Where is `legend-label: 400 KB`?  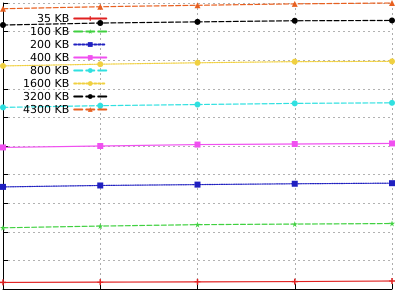 legend-label: 400 KB is located at coordinates (50, 57).